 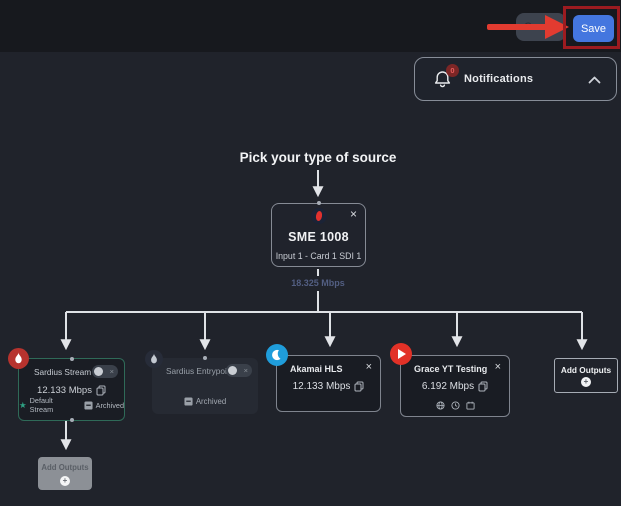 What do you see at coordinates (401, 354) in the screenshot?
I see `youtube-logo-icon` at bounding box center [401, 354].